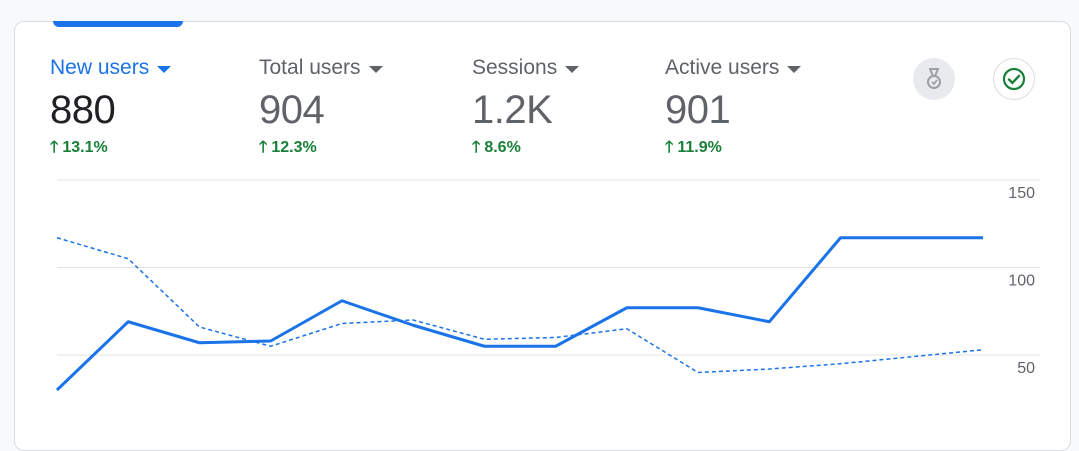  What do you see at coordinates (515, 67) in the screenshot?
I see `metric-label-text: Sessions` at bounding box center [515, 67].